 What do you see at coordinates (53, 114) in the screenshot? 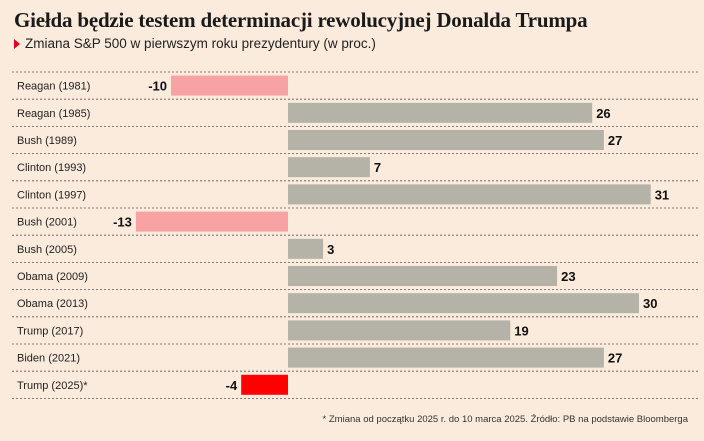
I see `category-label: Reagan (1985)` at bounding box center [53, 114].